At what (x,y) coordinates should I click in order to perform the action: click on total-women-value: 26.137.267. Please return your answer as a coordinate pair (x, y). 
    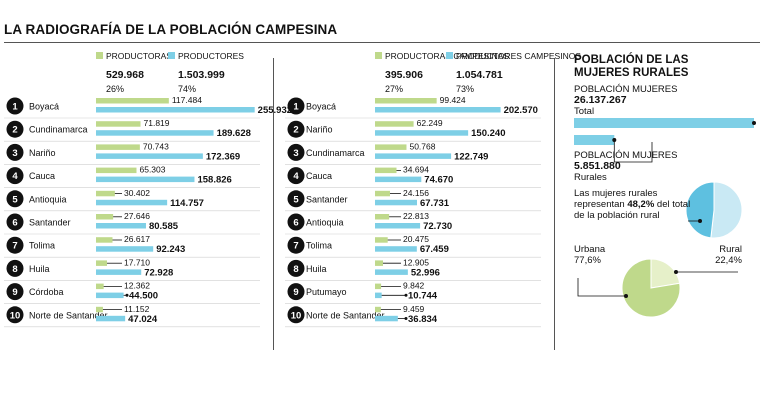
    Looking at the image, I should click on (600, 100).